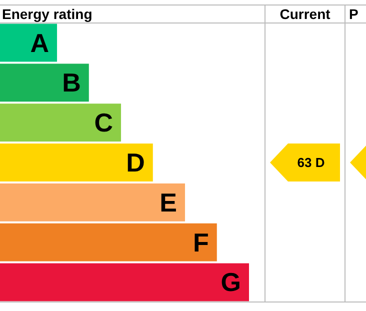  I want to click on y-tick-label: C, so click(104, 123).